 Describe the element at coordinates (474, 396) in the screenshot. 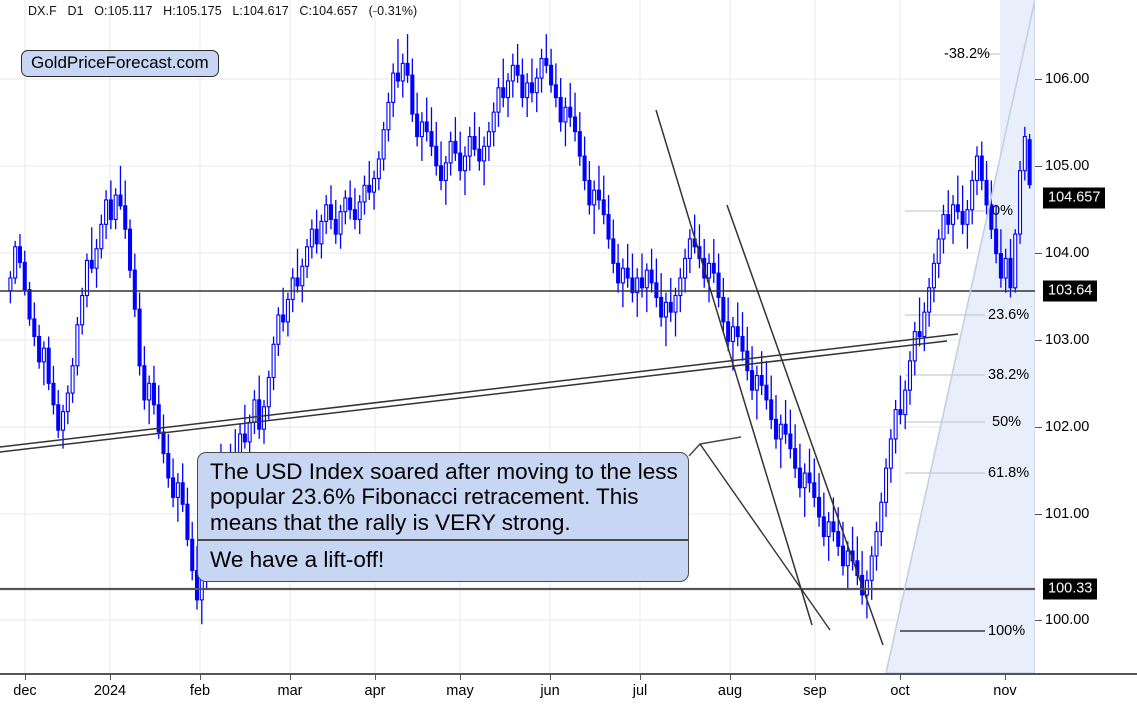

I see `trendline-ascending-support-upper` at that location.